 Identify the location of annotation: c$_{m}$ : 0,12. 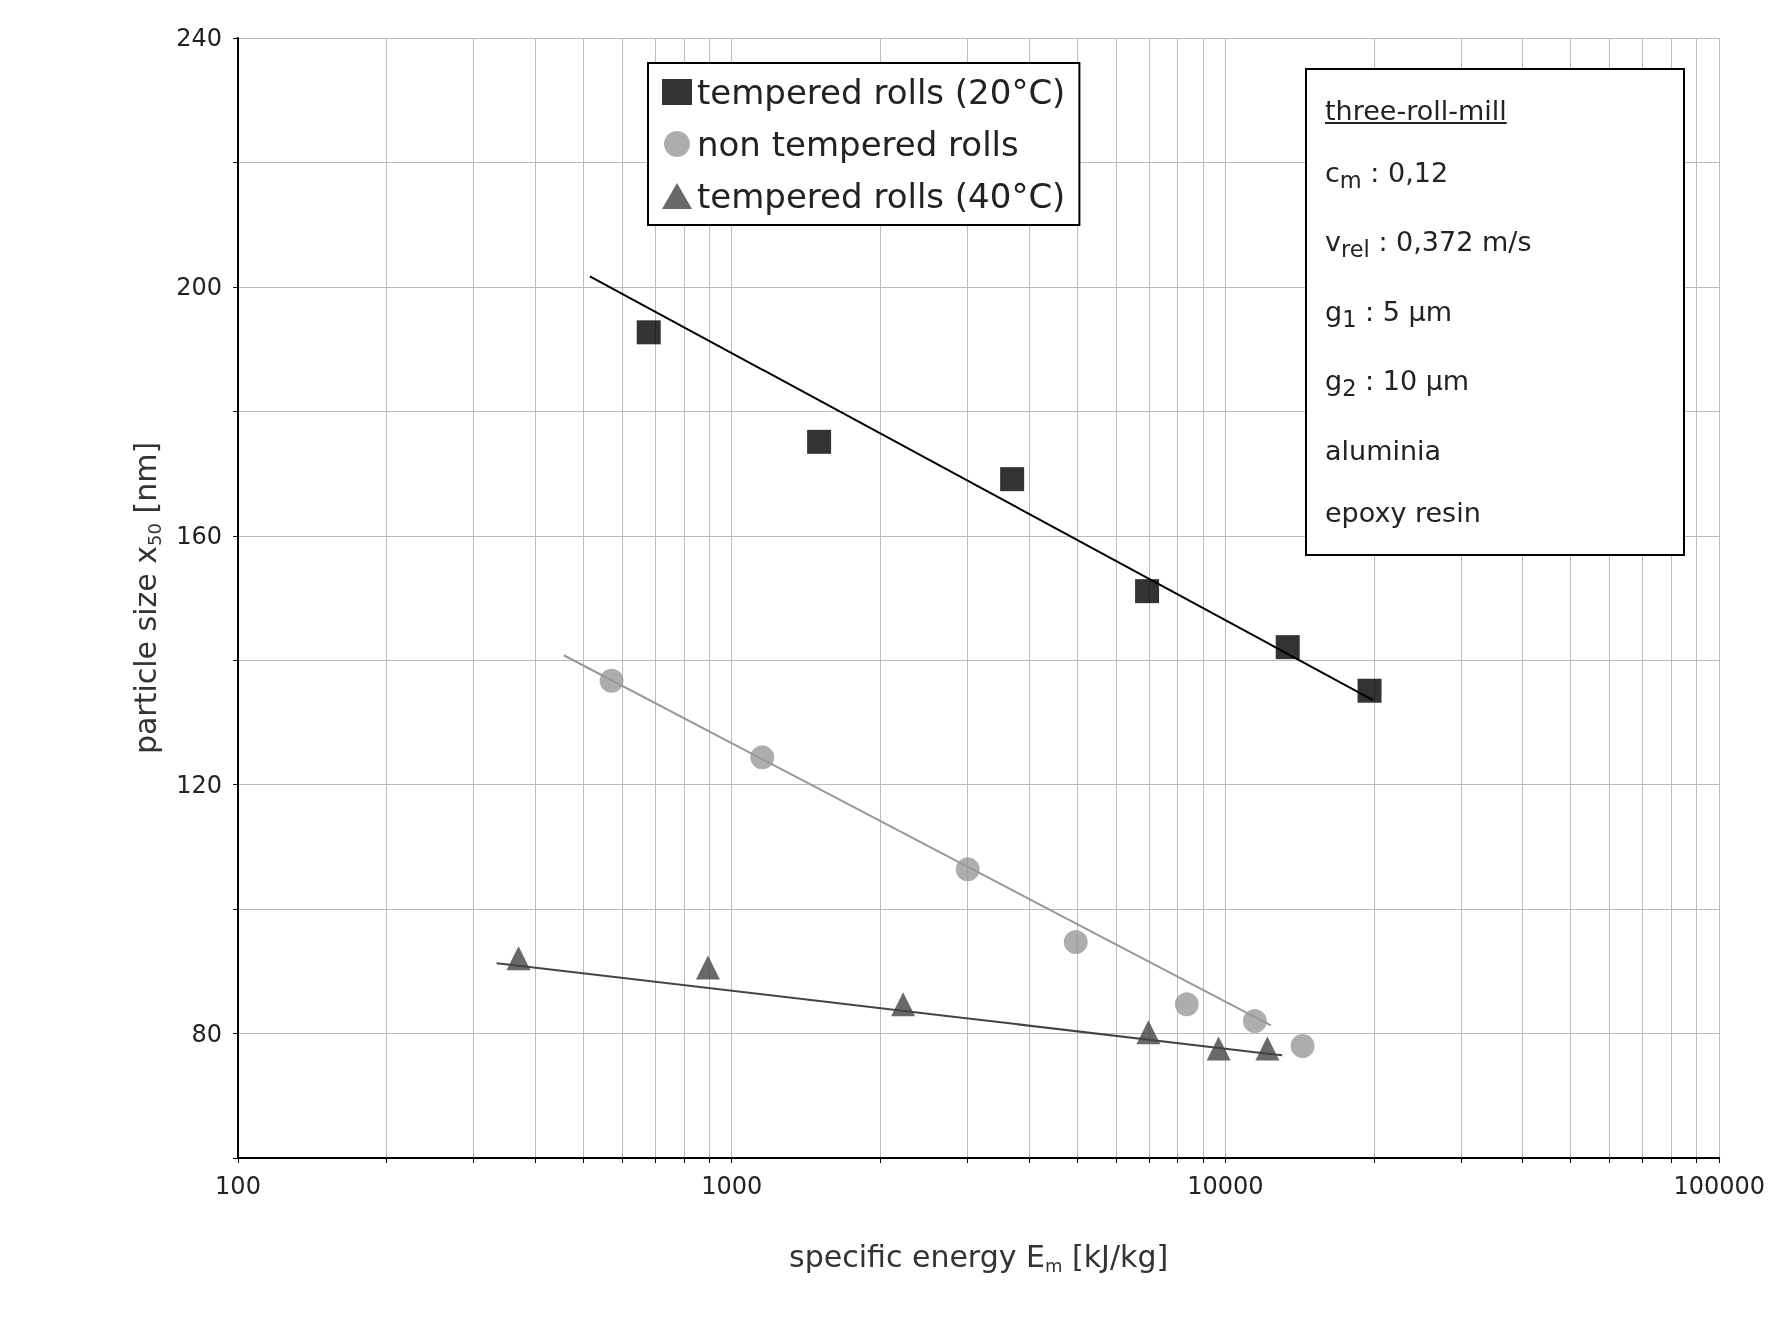
(1387, 176).